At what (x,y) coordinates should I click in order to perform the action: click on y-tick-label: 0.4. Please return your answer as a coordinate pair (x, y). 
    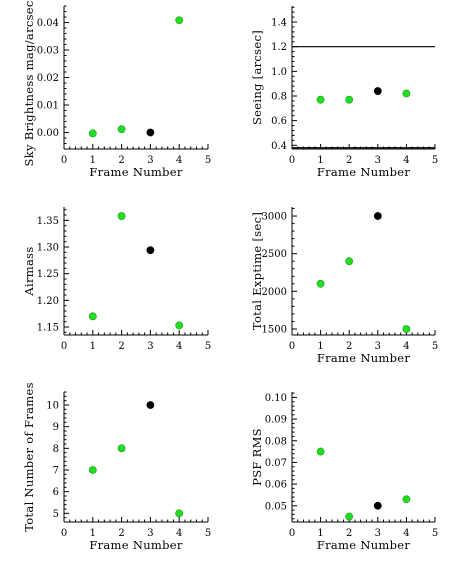
    Looking at the image, I should click on (279, 146).